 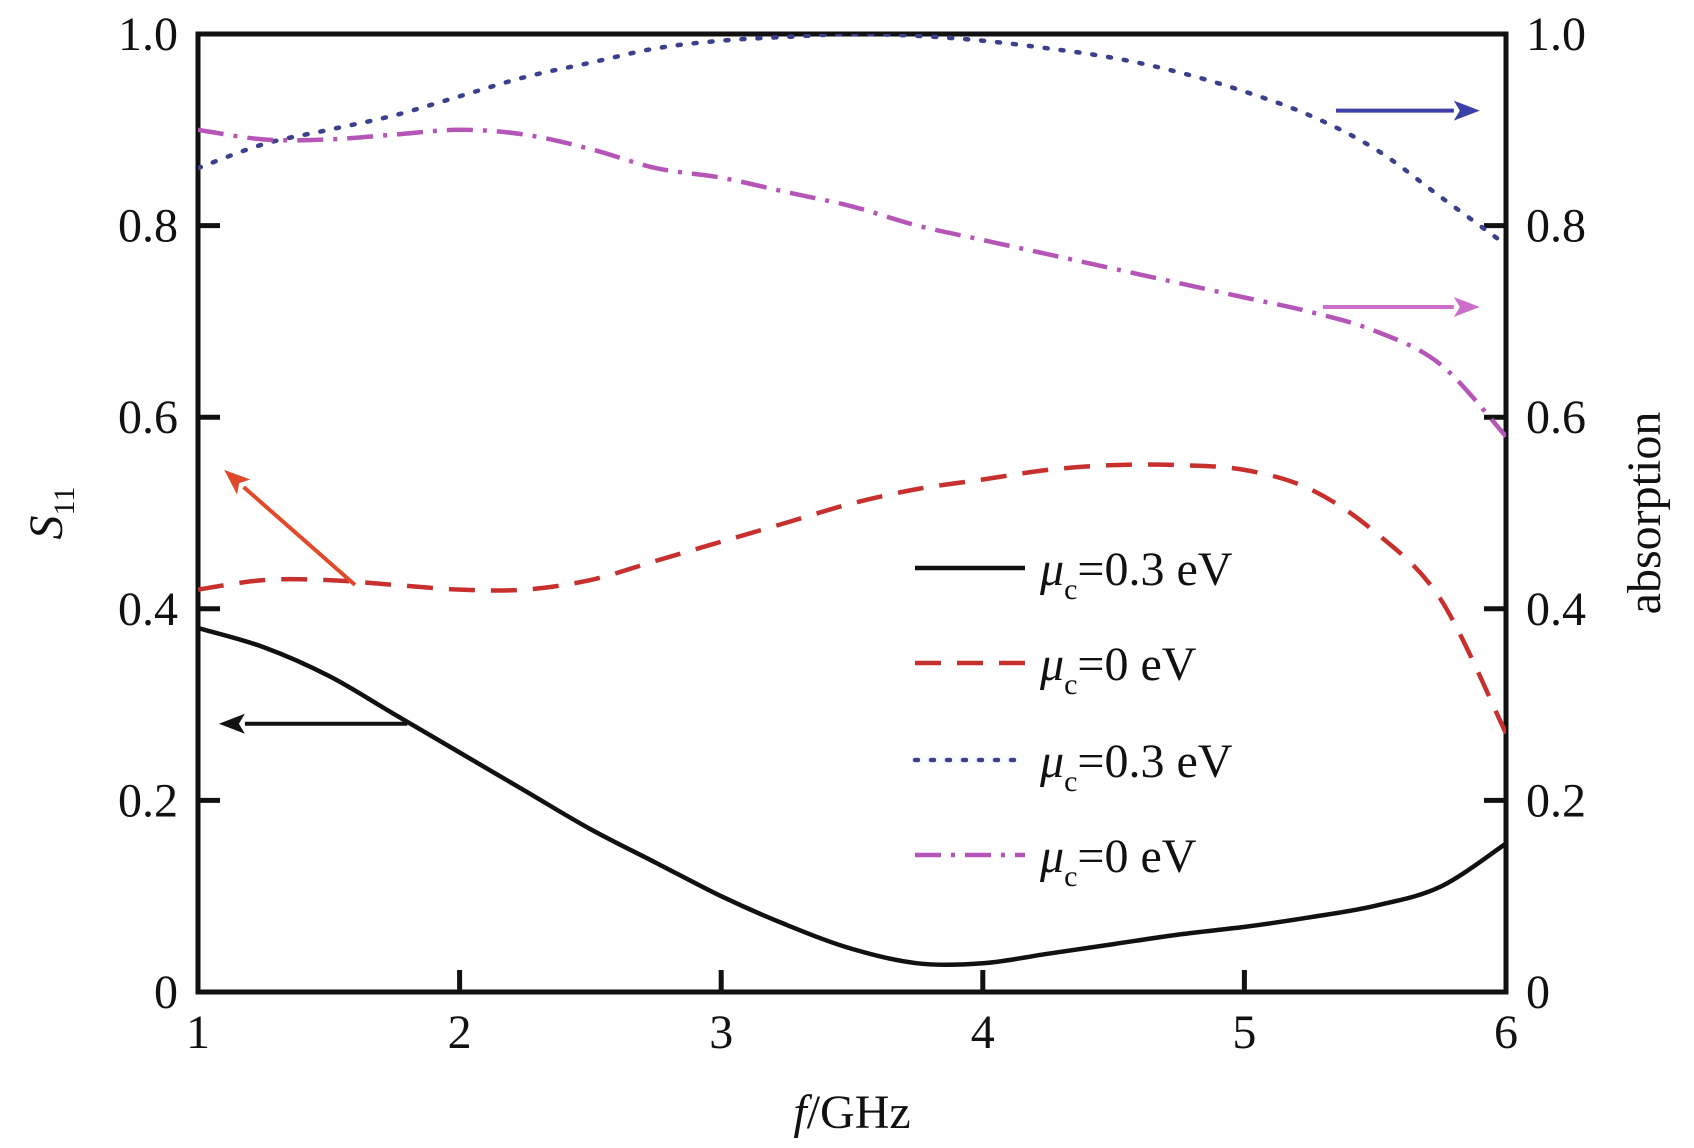 I want to click on legend-label-series-2: μc=0.3 eV, so click(x=1136, y=766).